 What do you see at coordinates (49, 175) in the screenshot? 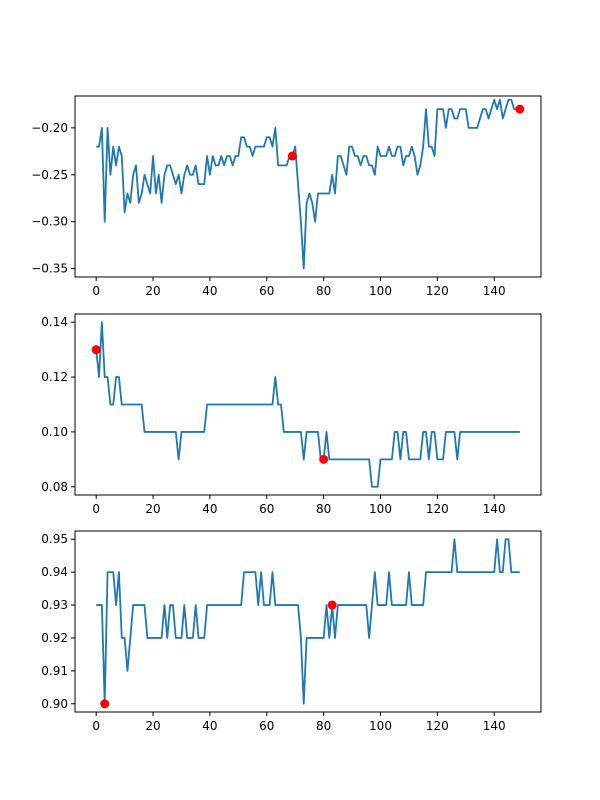
I see `y-tick-label-1-2: −0.25` at bounding box center [49, 175].